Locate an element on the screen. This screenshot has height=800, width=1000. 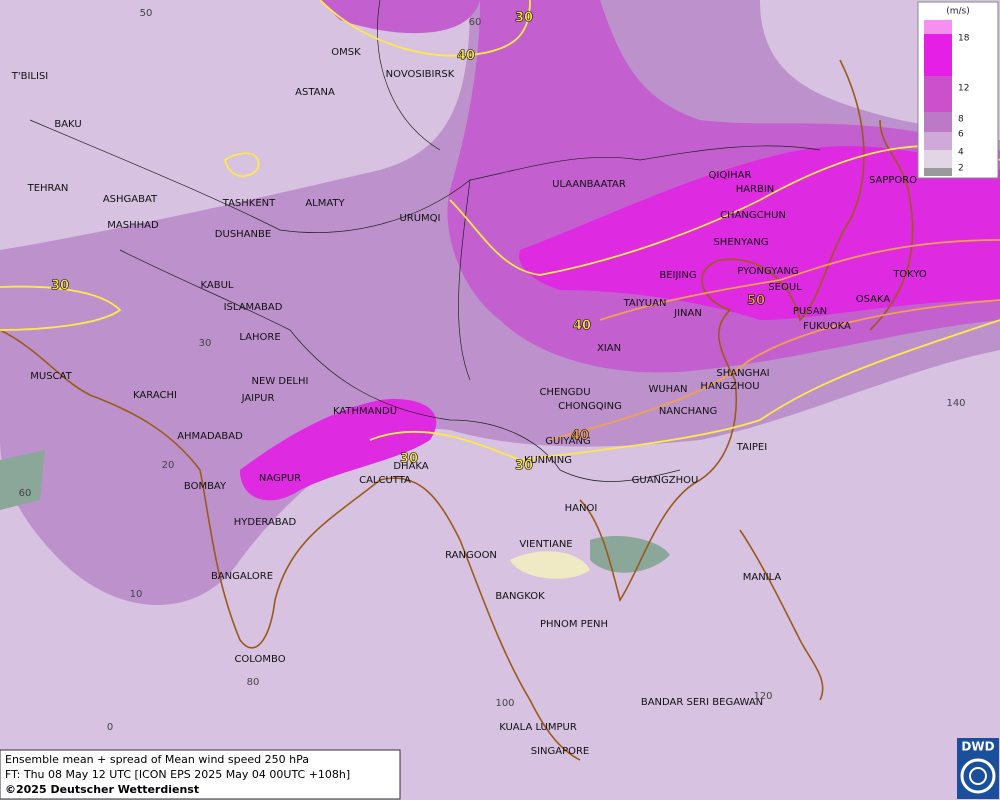
city-label: LAHORE is located at coordinates (259, 337).